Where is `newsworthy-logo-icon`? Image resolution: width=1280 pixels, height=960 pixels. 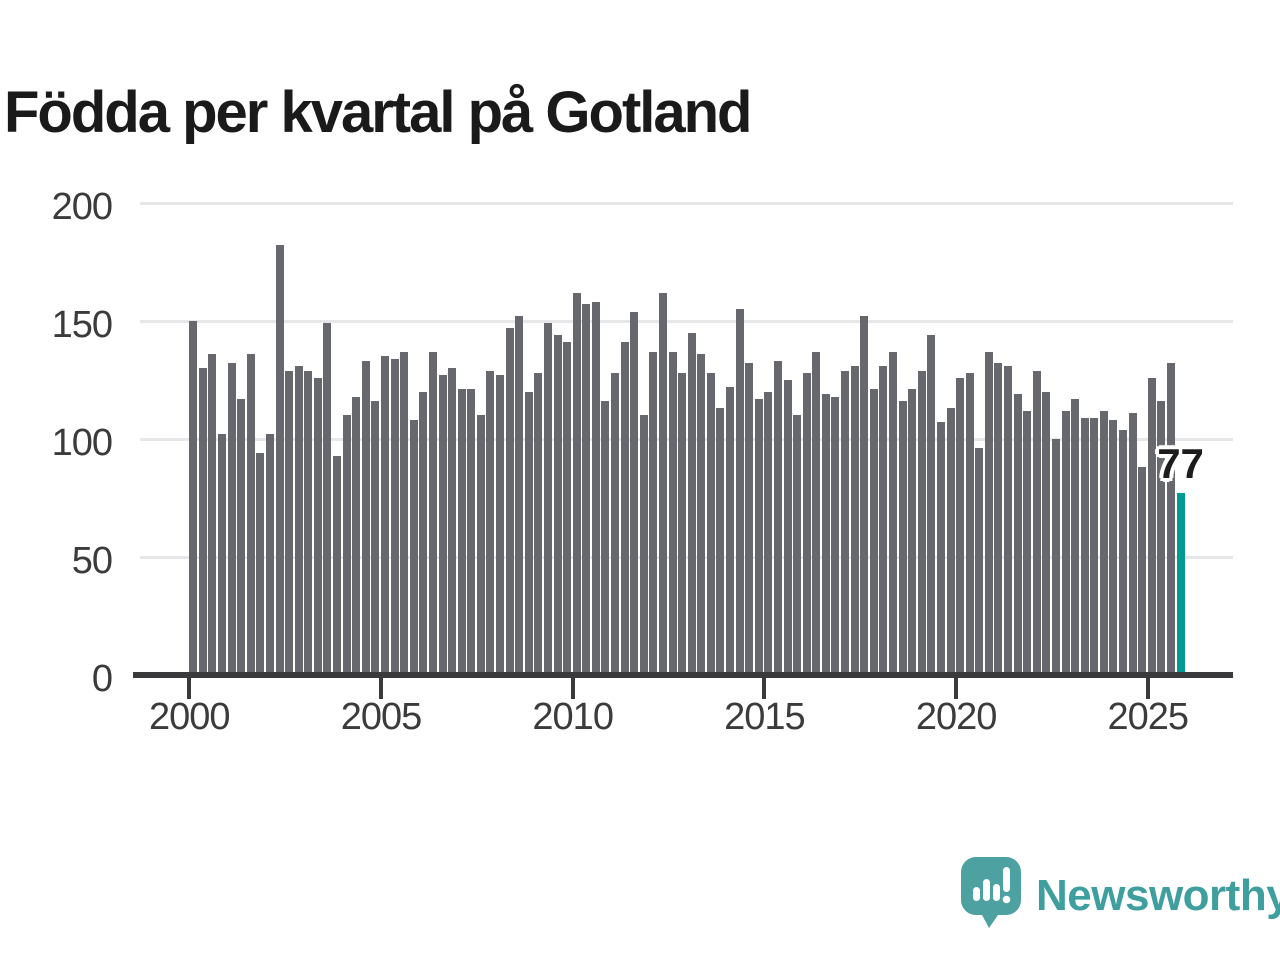
newsworthy-logo-icon is located at coordinates (991, 895).